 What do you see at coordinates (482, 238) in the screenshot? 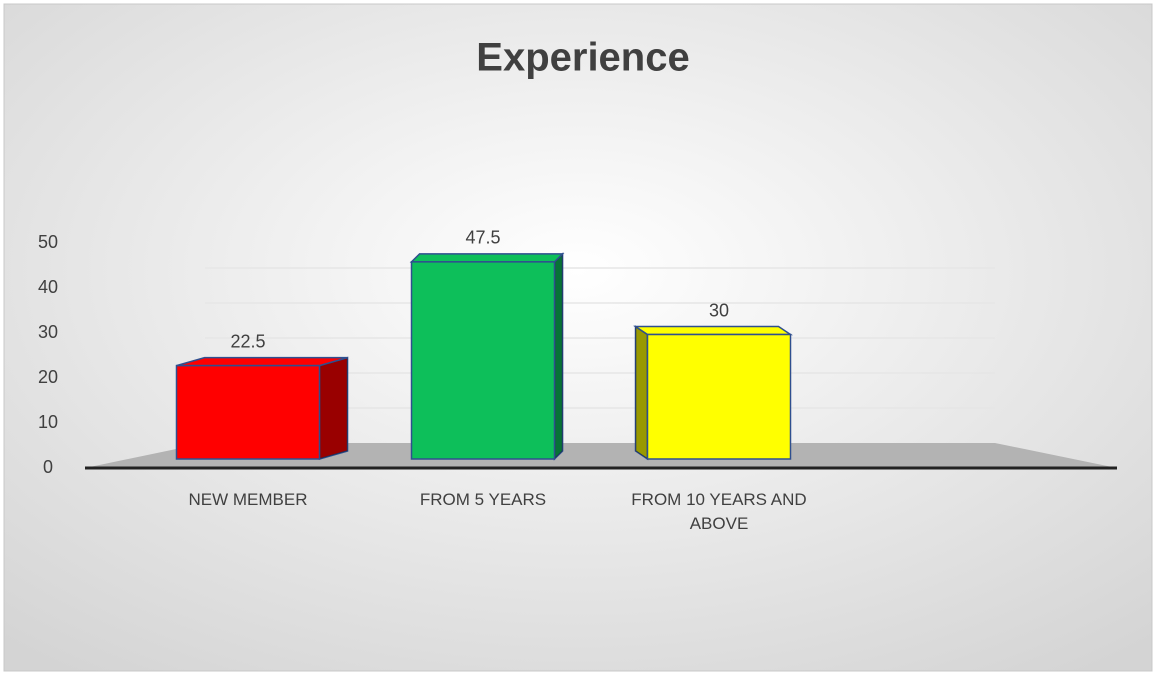
I see `data-label: 47.5` at bounding box center [482, 238].